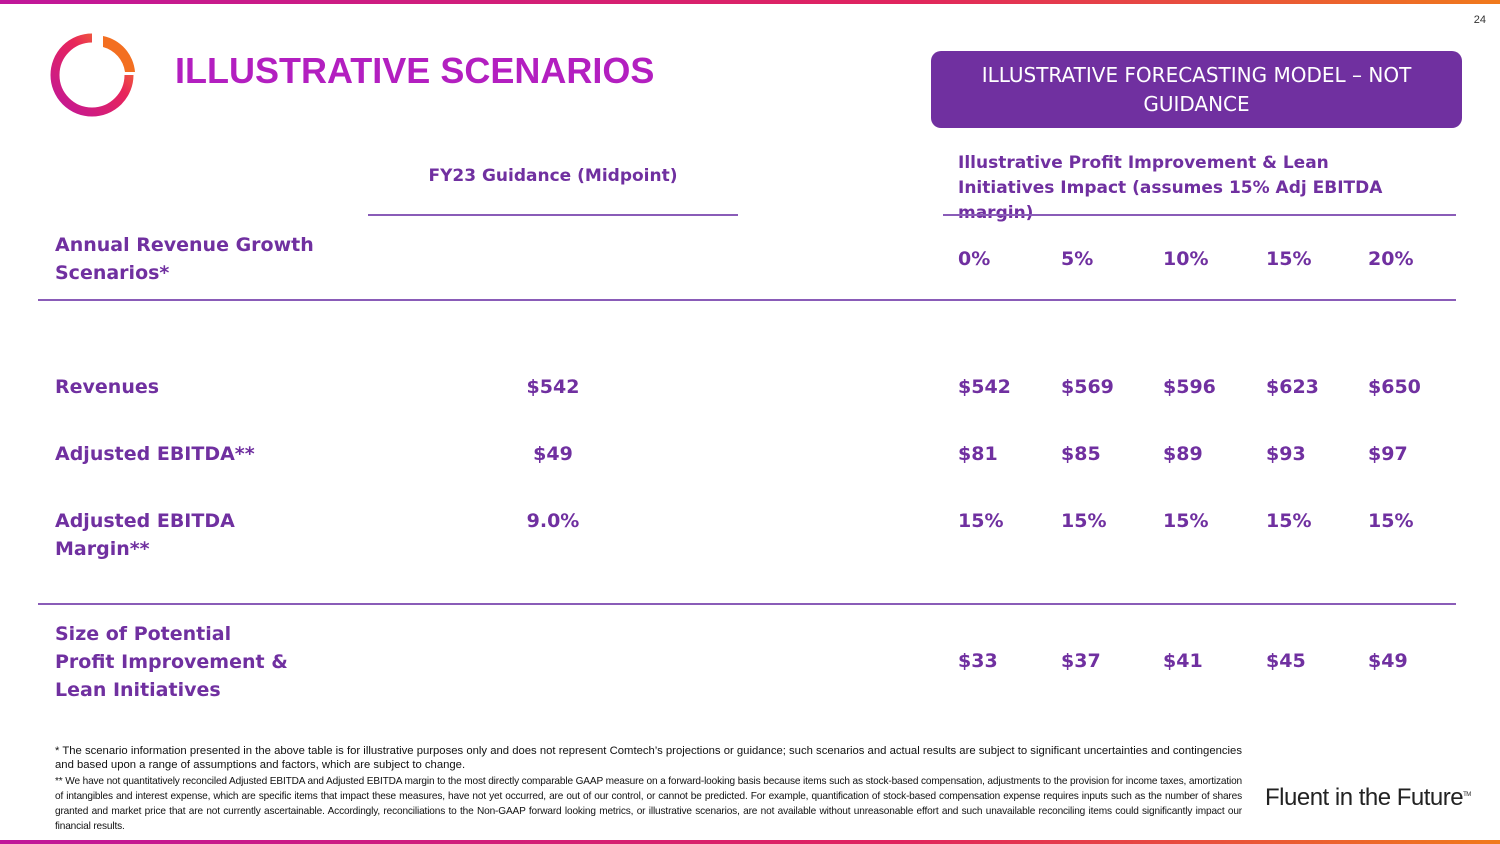  Describe the element at coordinates (107, 387) in the screenshot. I see `row-label: Revenues` at that location.